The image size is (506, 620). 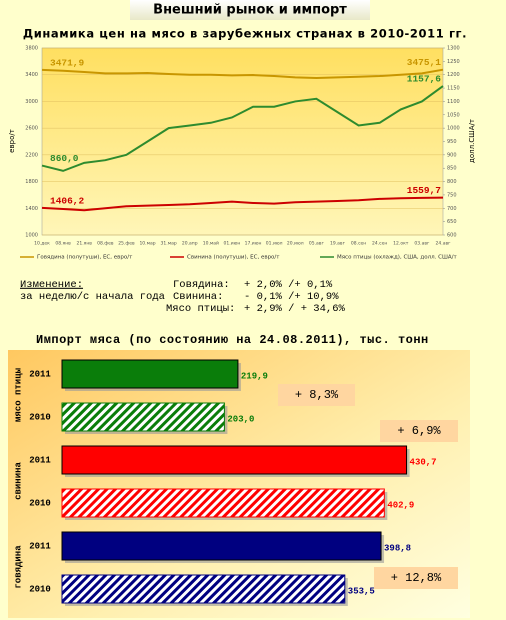 I want to click on y-tick-label: 2600, so click(x=31, y=129).